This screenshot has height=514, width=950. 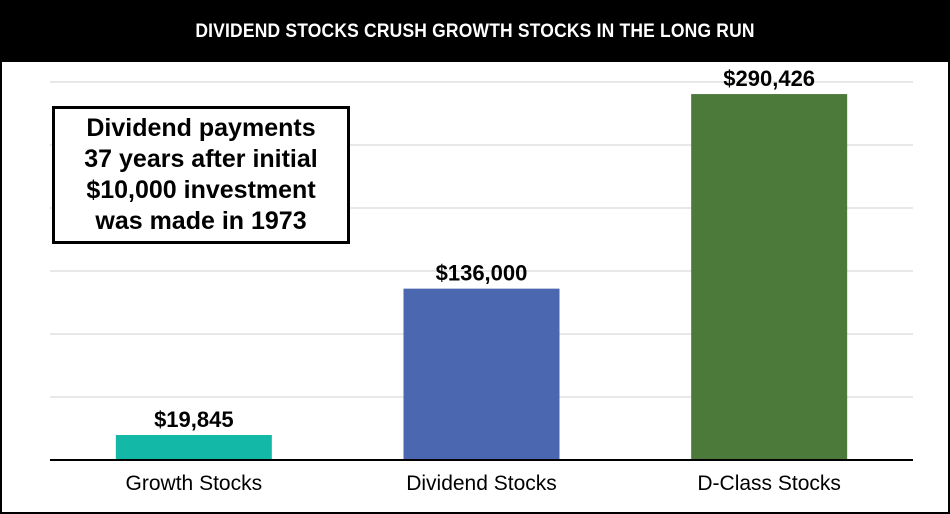 What do you see at coordinates (769, 483) in the screenshot?
I see `category-label: D-Class Stocks` at bounding box center [769, 483].